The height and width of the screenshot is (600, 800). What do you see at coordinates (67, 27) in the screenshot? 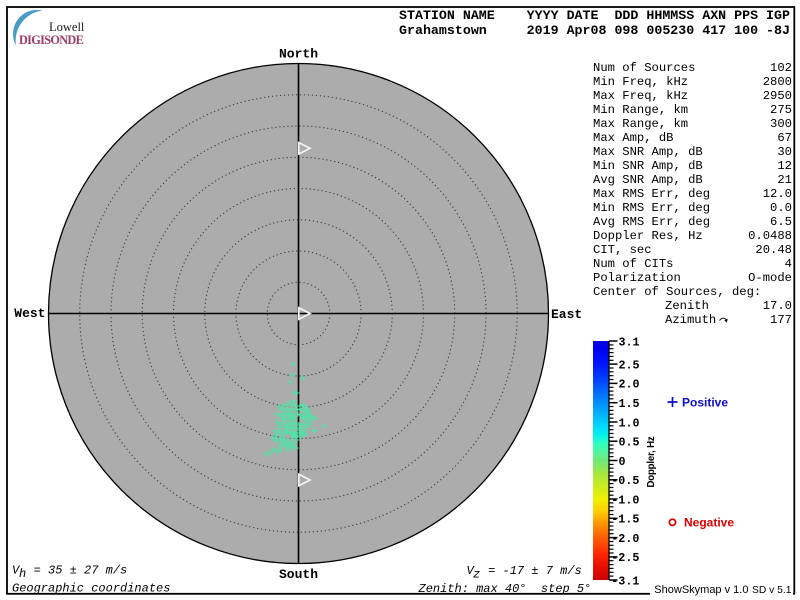
I see `svg-text: Lowell` at bounding box center [67, 27].